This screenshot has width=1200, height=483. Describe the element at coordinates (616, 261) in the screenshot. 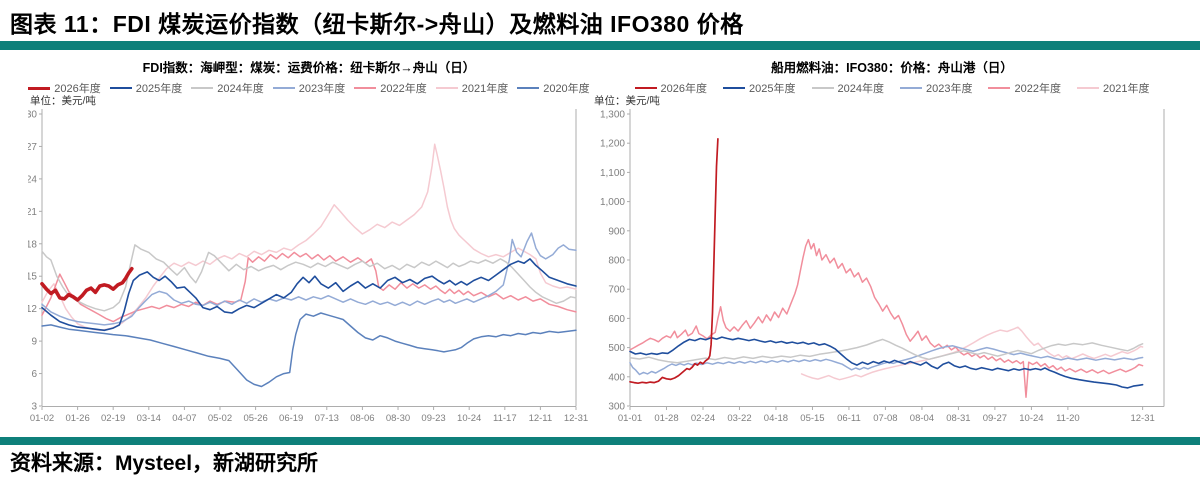

I see `y-tick-label: 800` at that location.